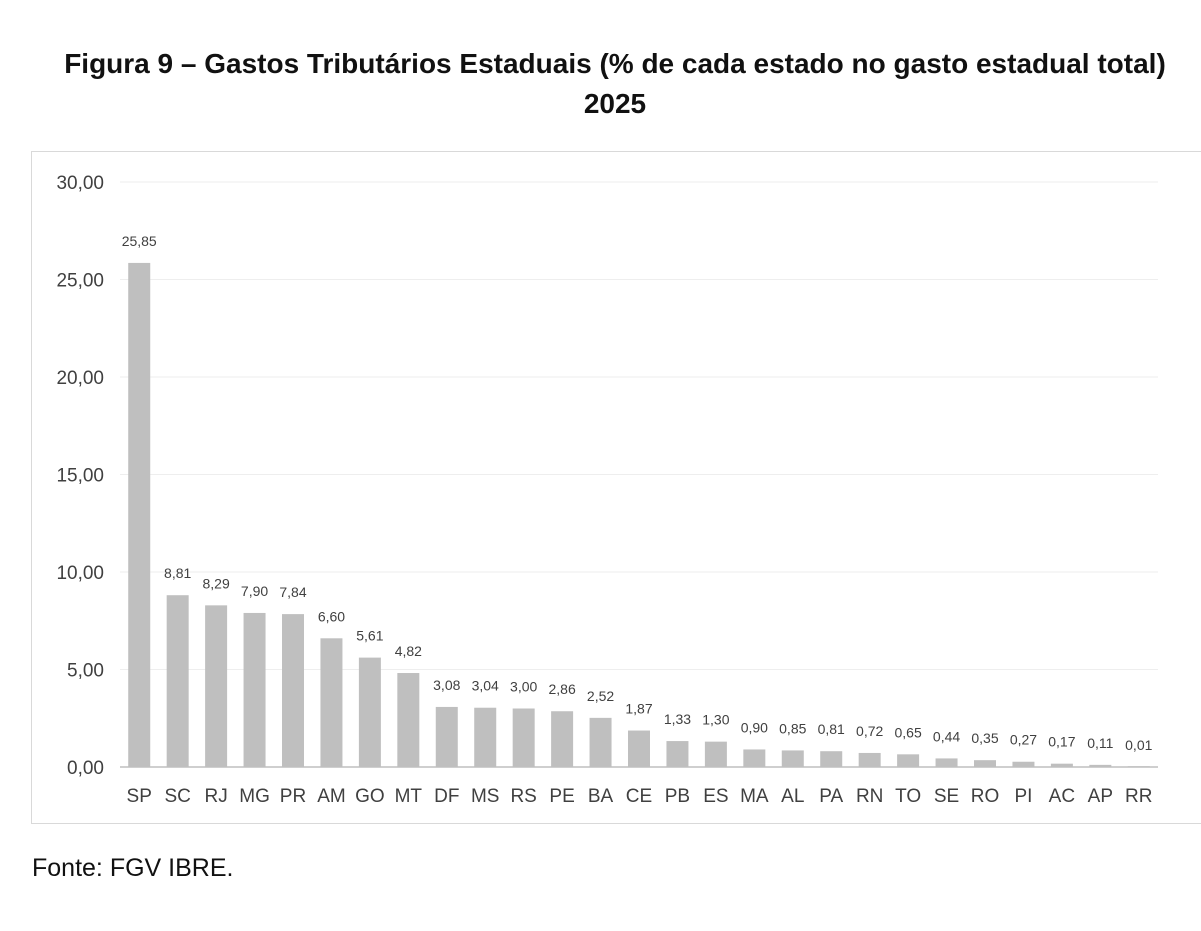  What do you see at coordinates (254, 591) in the screenshot?
I see `data-label: 7,90` at bounding box center [254, 591].